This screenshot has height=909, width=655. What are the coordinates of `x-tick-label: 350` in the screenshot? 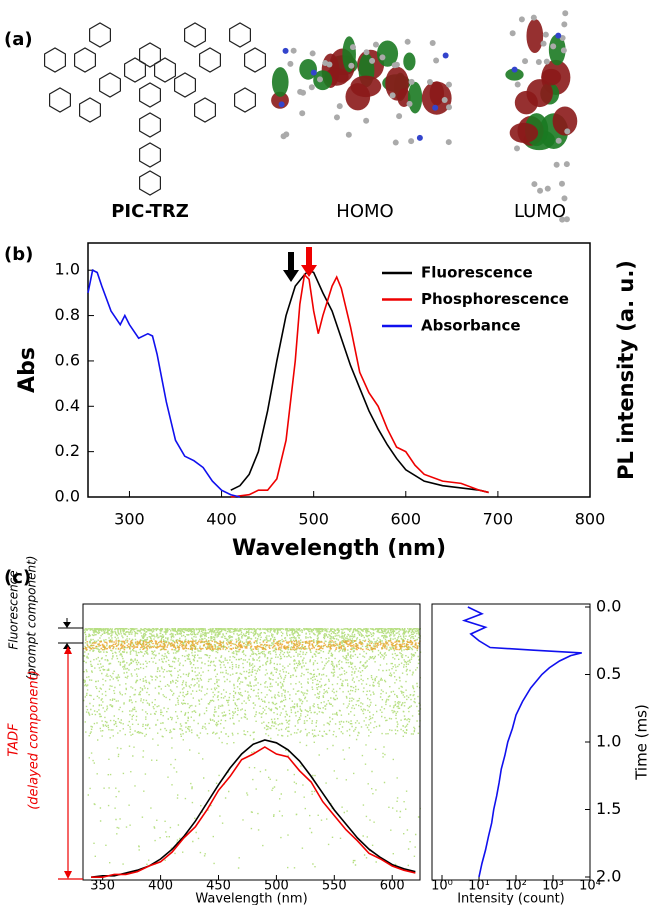 It's located at (102, 886).